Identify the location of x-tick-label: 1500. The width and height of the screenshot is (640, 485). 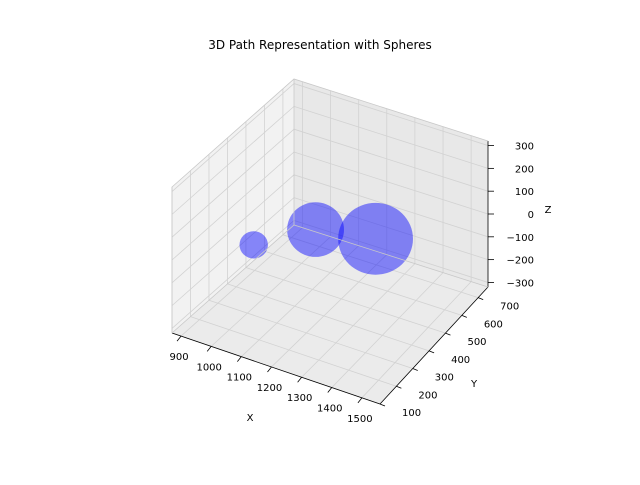
(359, 419).